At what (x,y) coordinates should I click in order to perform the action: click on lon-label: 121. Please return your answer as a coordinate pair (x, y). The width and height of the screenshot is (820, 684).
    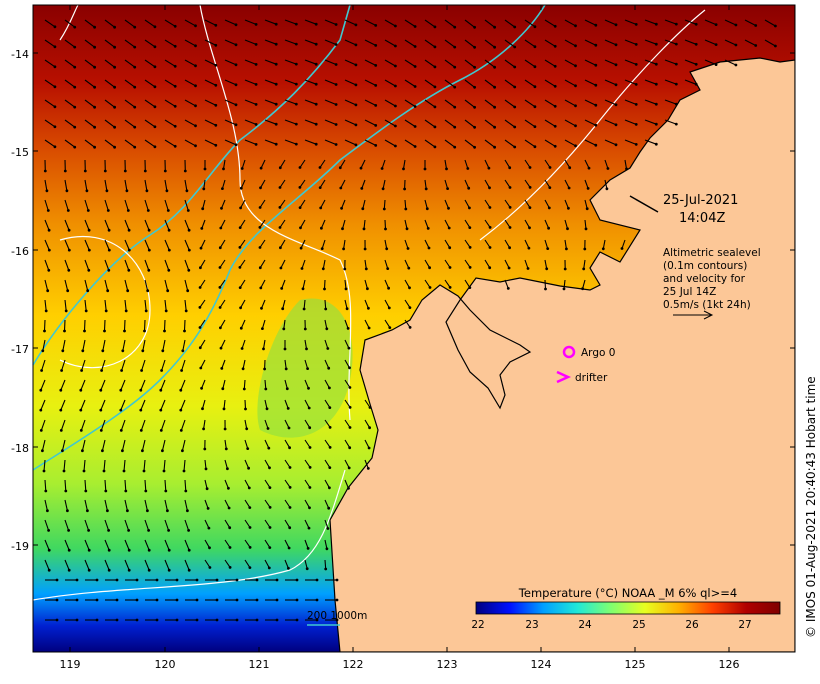
    Looking at the image, I should click on (259, 664).